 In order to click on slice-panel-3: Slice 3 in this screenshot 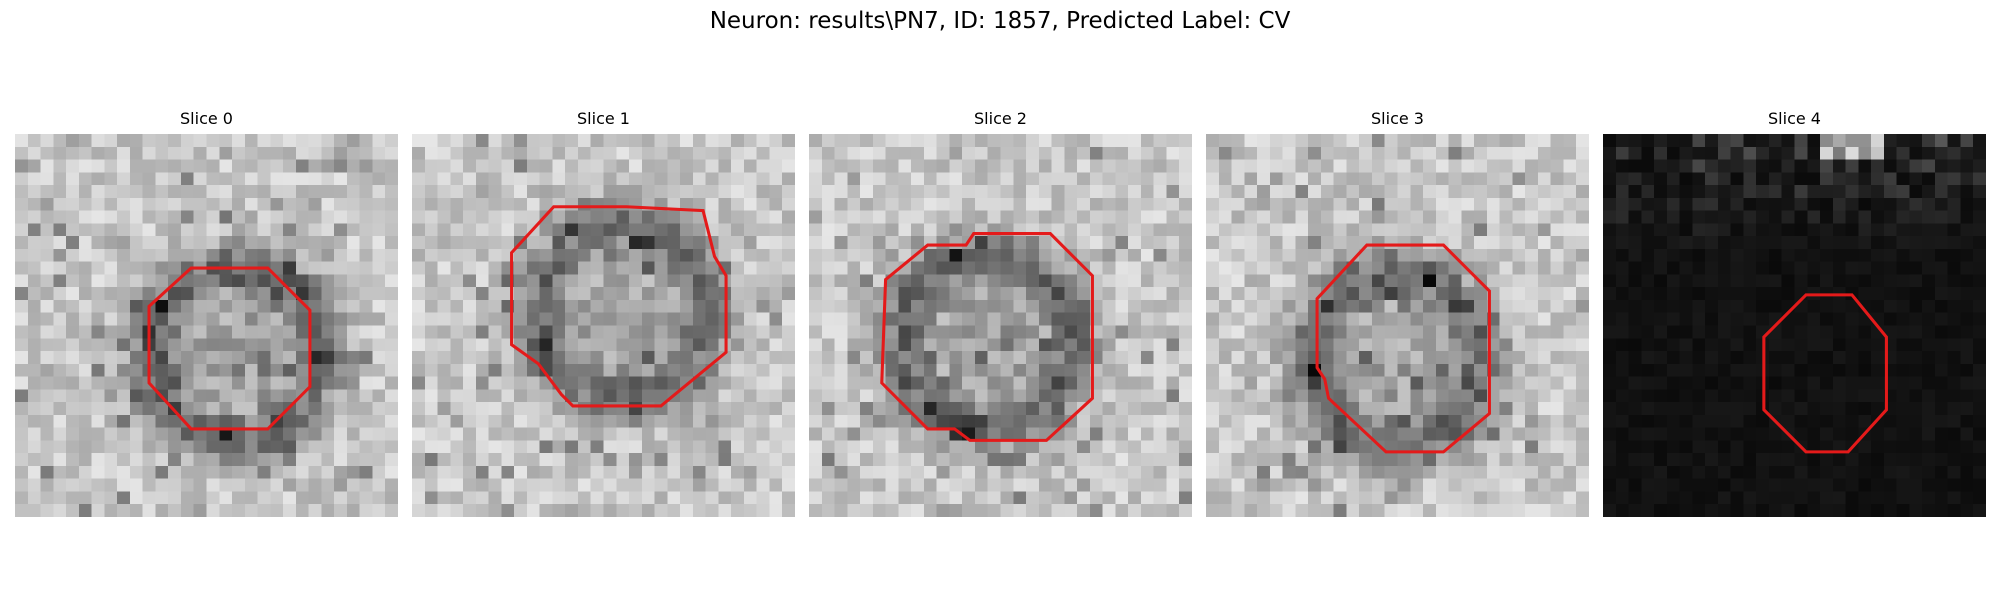, I will do `click(1397, 312)`.